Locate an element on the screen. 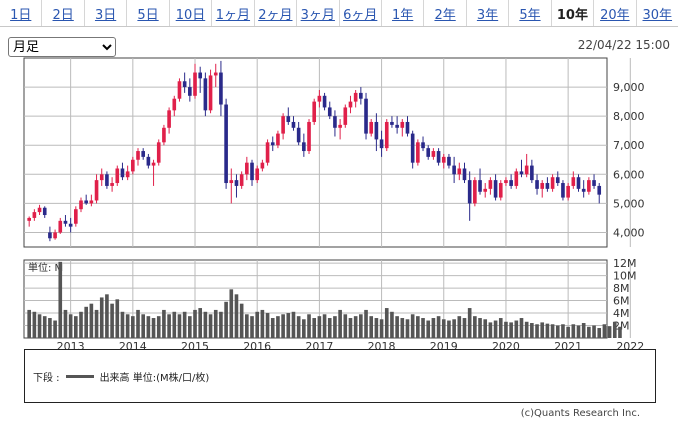  tab-0: 1日 is located at coordinates (21, 13).